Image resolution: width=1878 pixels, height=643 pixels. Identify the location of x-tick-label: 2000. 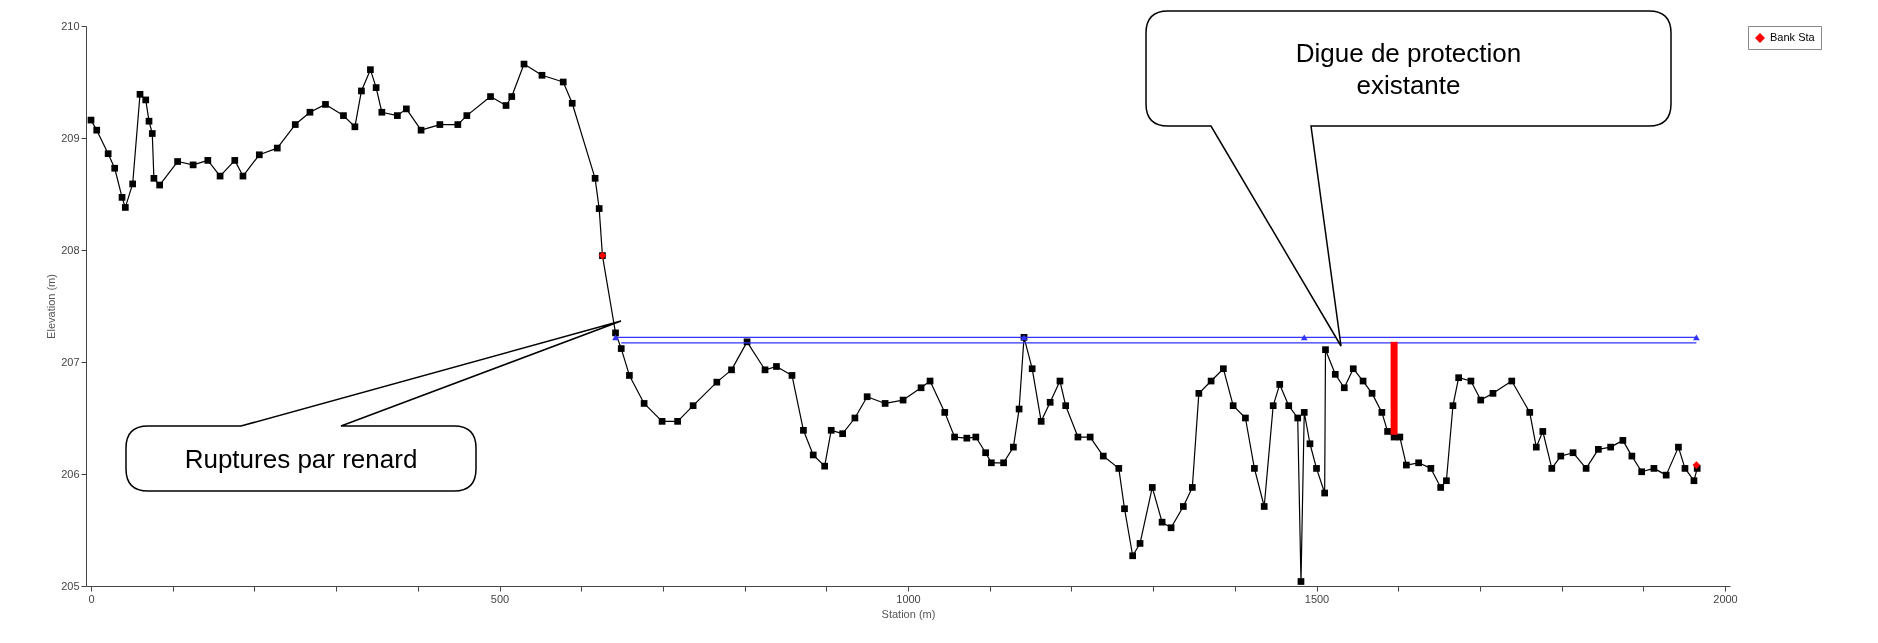
(1725, 598).